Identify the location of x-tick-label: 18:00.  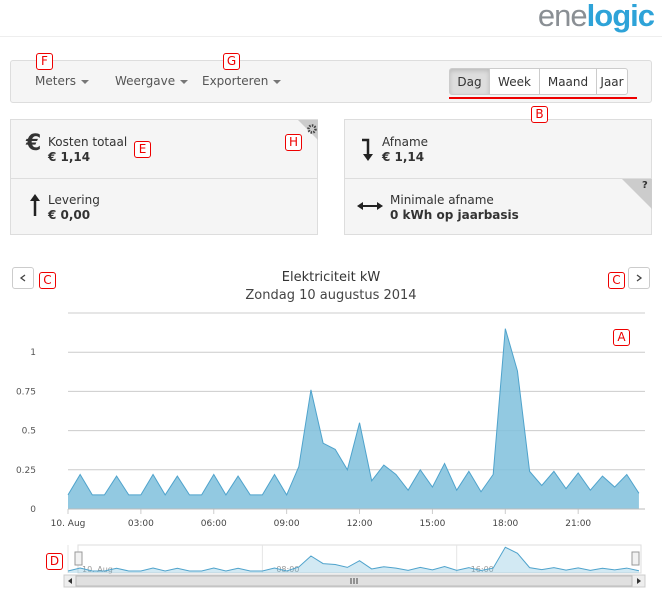
(505, 524).